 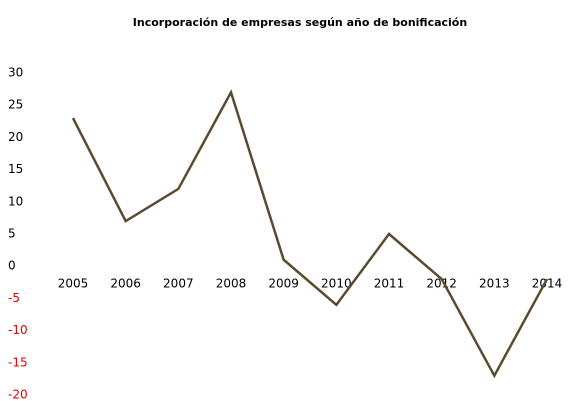 I want to click on y-tick-label: 10, so click(x=15, y=201).